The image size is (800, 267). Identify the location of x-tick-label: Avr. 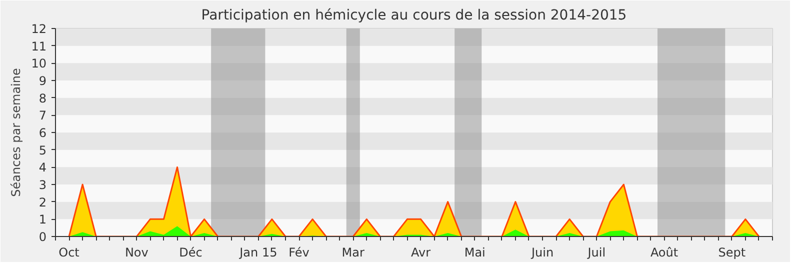
(420, 253).